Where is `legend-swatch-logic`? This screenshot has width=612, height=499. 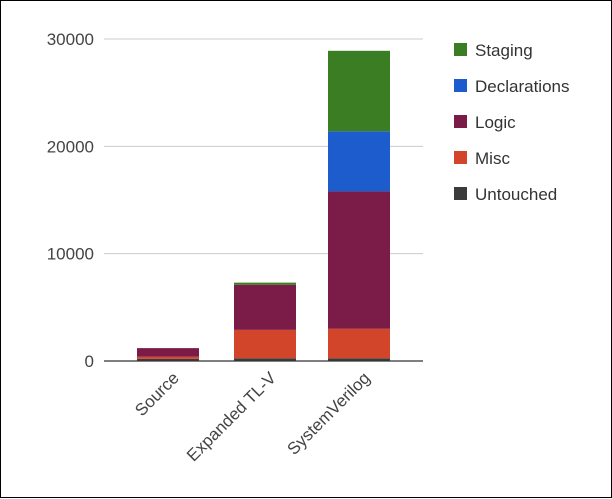
legend-swatch-logic is located at coordinates (460, 121).